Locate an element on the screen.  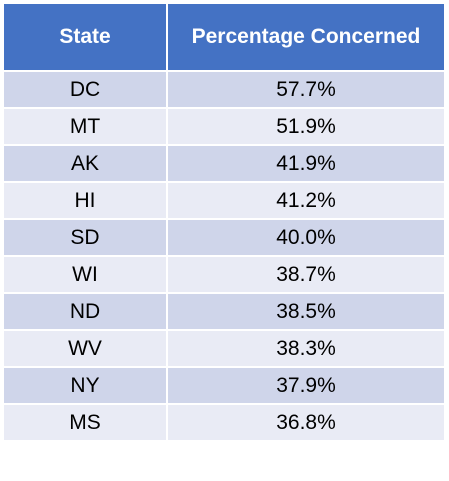
percentage-cell: 57.7% is located at coordinates (306, 89).